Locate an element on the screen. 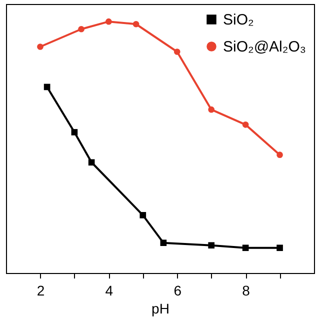 This screenshot has height=320, width=320. x-tick-label: 8 is located at coordinates (246, 290).